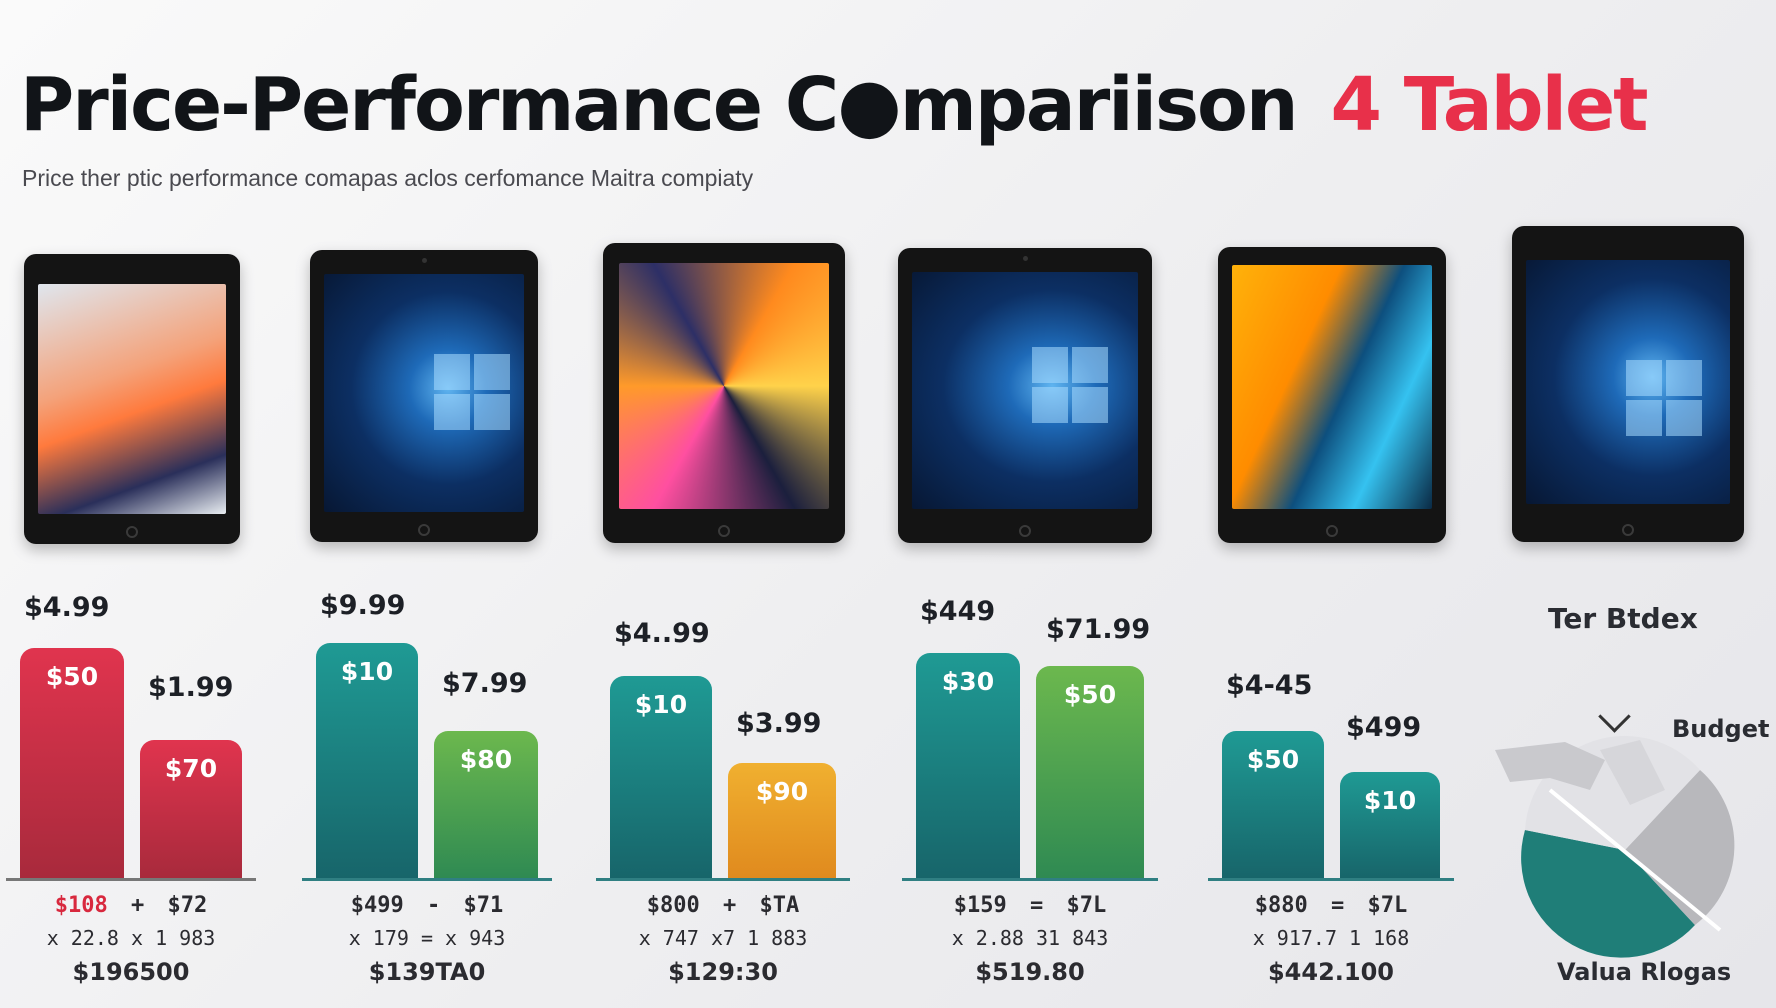 Image resolution: width=1776 pixels, height=1008 pixels. I want to click on chevron-down-icon, so click(1614, 716).